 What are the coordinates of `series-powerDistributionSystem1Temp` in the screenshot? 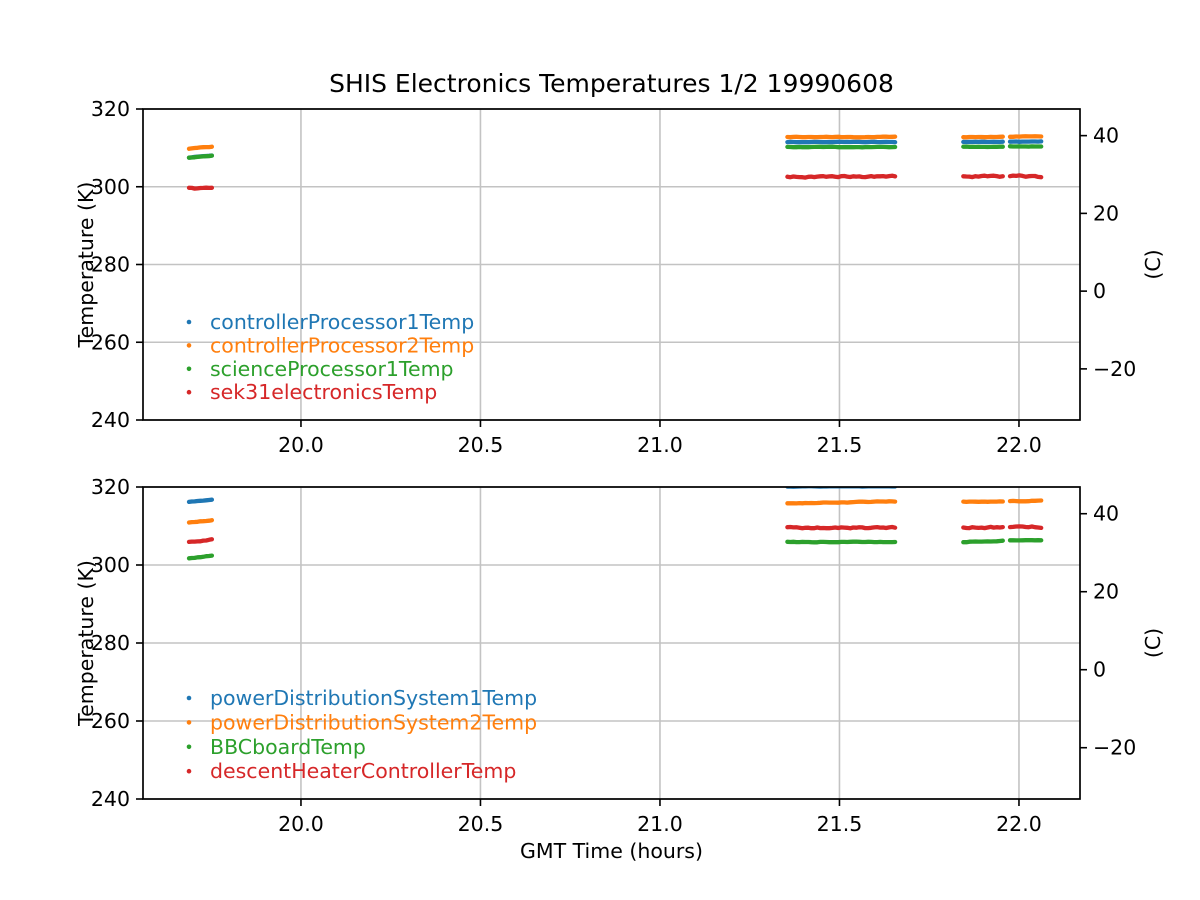 It's located at (542, 496).